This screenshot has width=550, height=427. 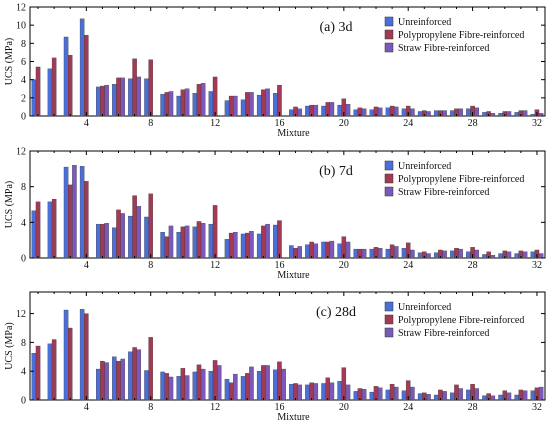 What do you see at coordinates (279, 123) in the screenshot?
I see `x-tick-label: 16` at bounding box center [279, 123].